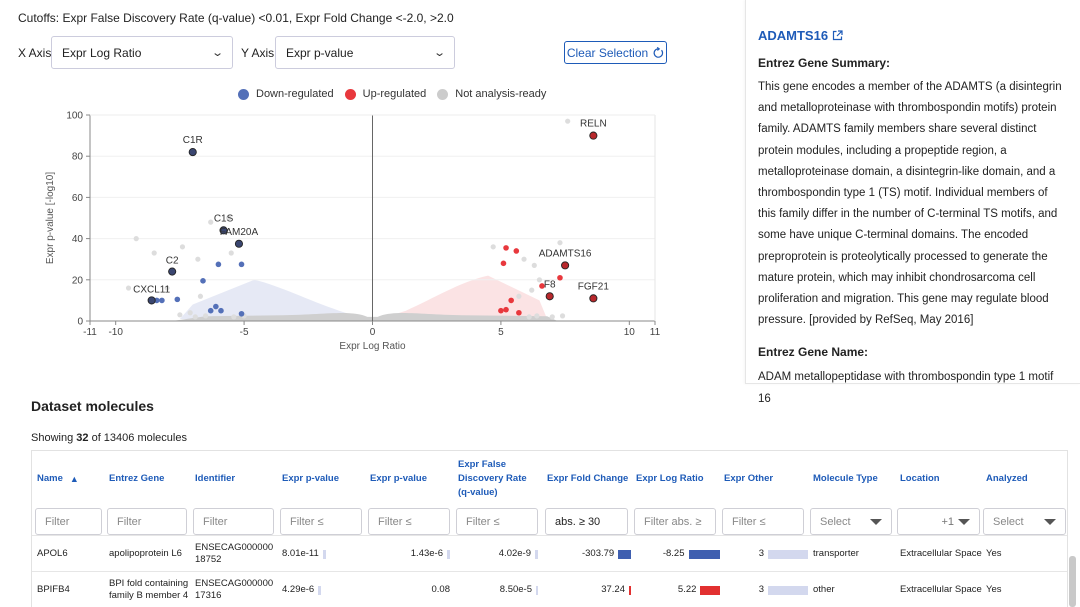 This screenshot has height=607, width=1080. Describe the element at coordinates (385, 94) in the screenshot. I see `legend-item-up: Up-regulated` at that location.